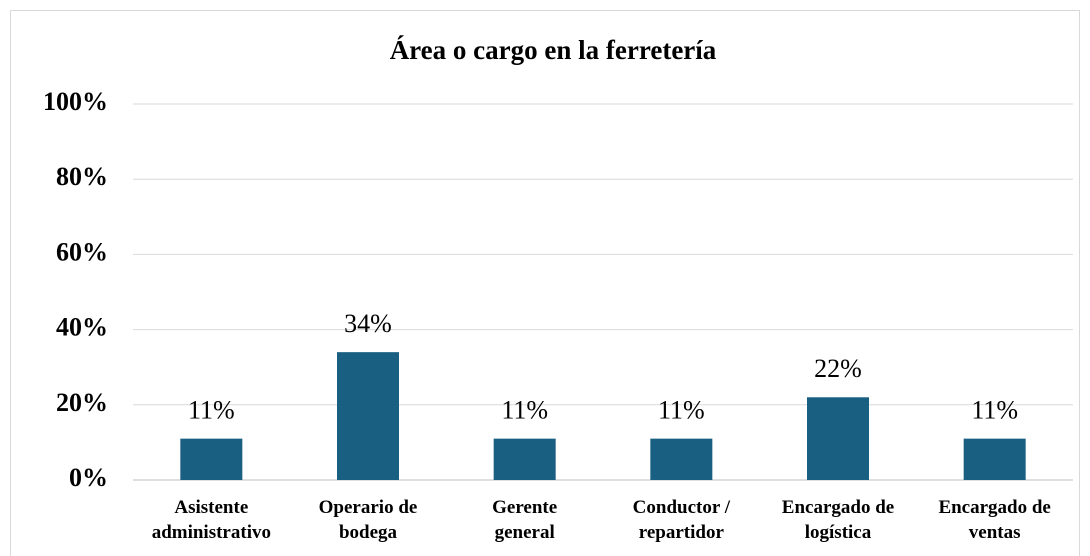 The height and width of the screenshot is (556, 1090). I want to click on data-label: 22%, so click(838, 368).